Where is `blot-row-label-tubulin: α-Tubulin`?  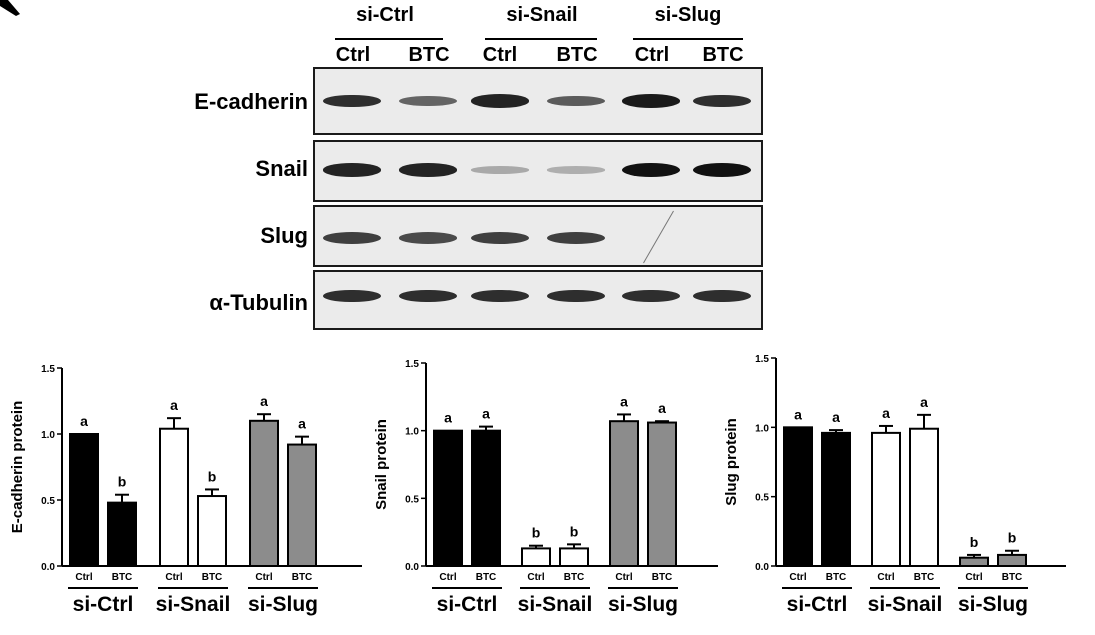 blot-row-label-tubulin: α-Tubulin is located at coordinates (258, 302).